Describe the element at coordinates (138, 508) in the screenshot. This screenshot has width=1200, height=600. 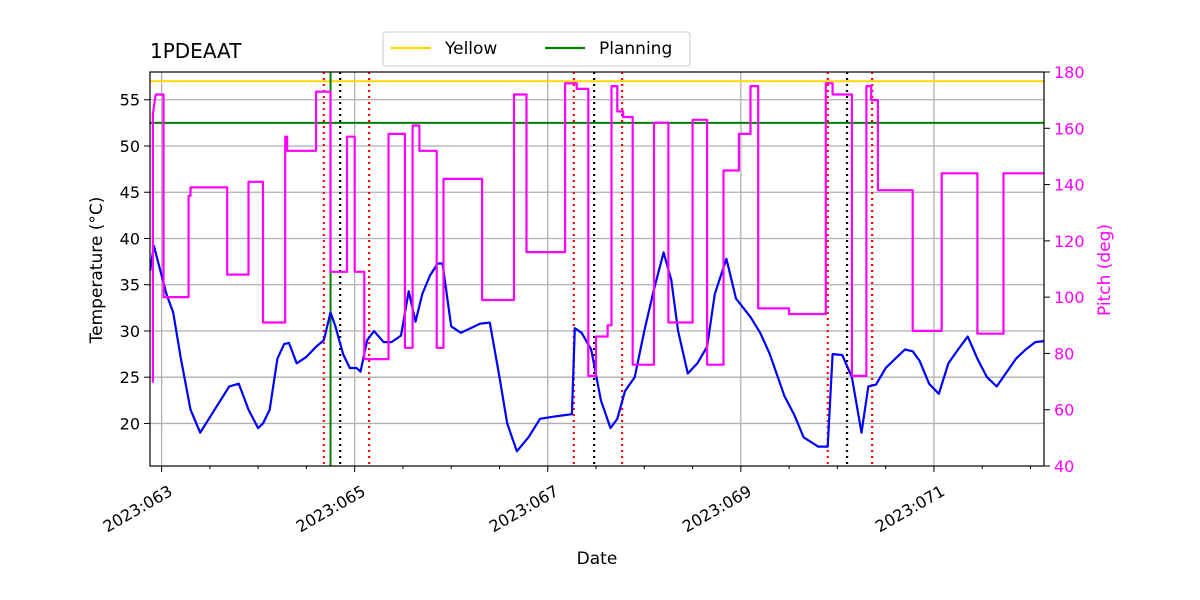
I see `x-tick-label: 2023:063` at that location.